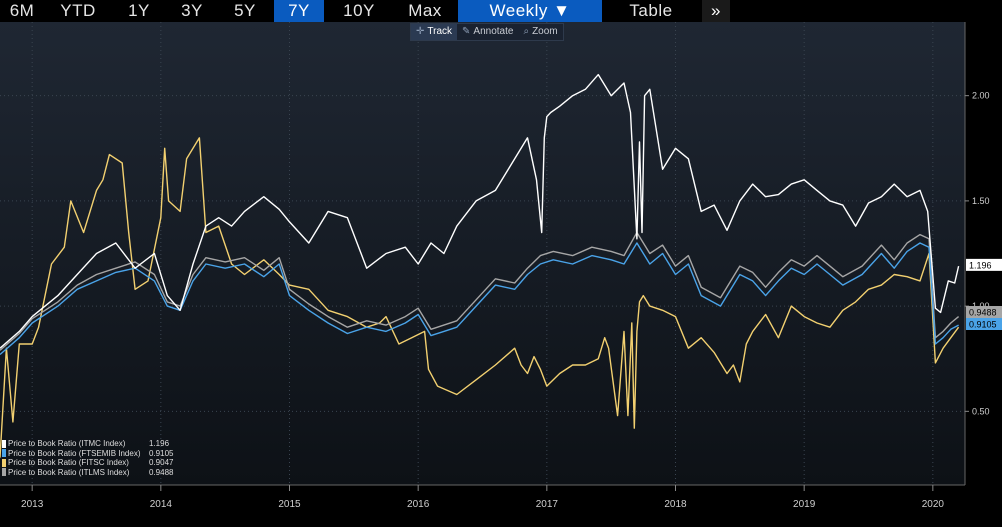 The image size is (1002, 527). Describe the element at coordinates (933, 504) in the screenshot. I see `x-tick-label: 2020` at that location.